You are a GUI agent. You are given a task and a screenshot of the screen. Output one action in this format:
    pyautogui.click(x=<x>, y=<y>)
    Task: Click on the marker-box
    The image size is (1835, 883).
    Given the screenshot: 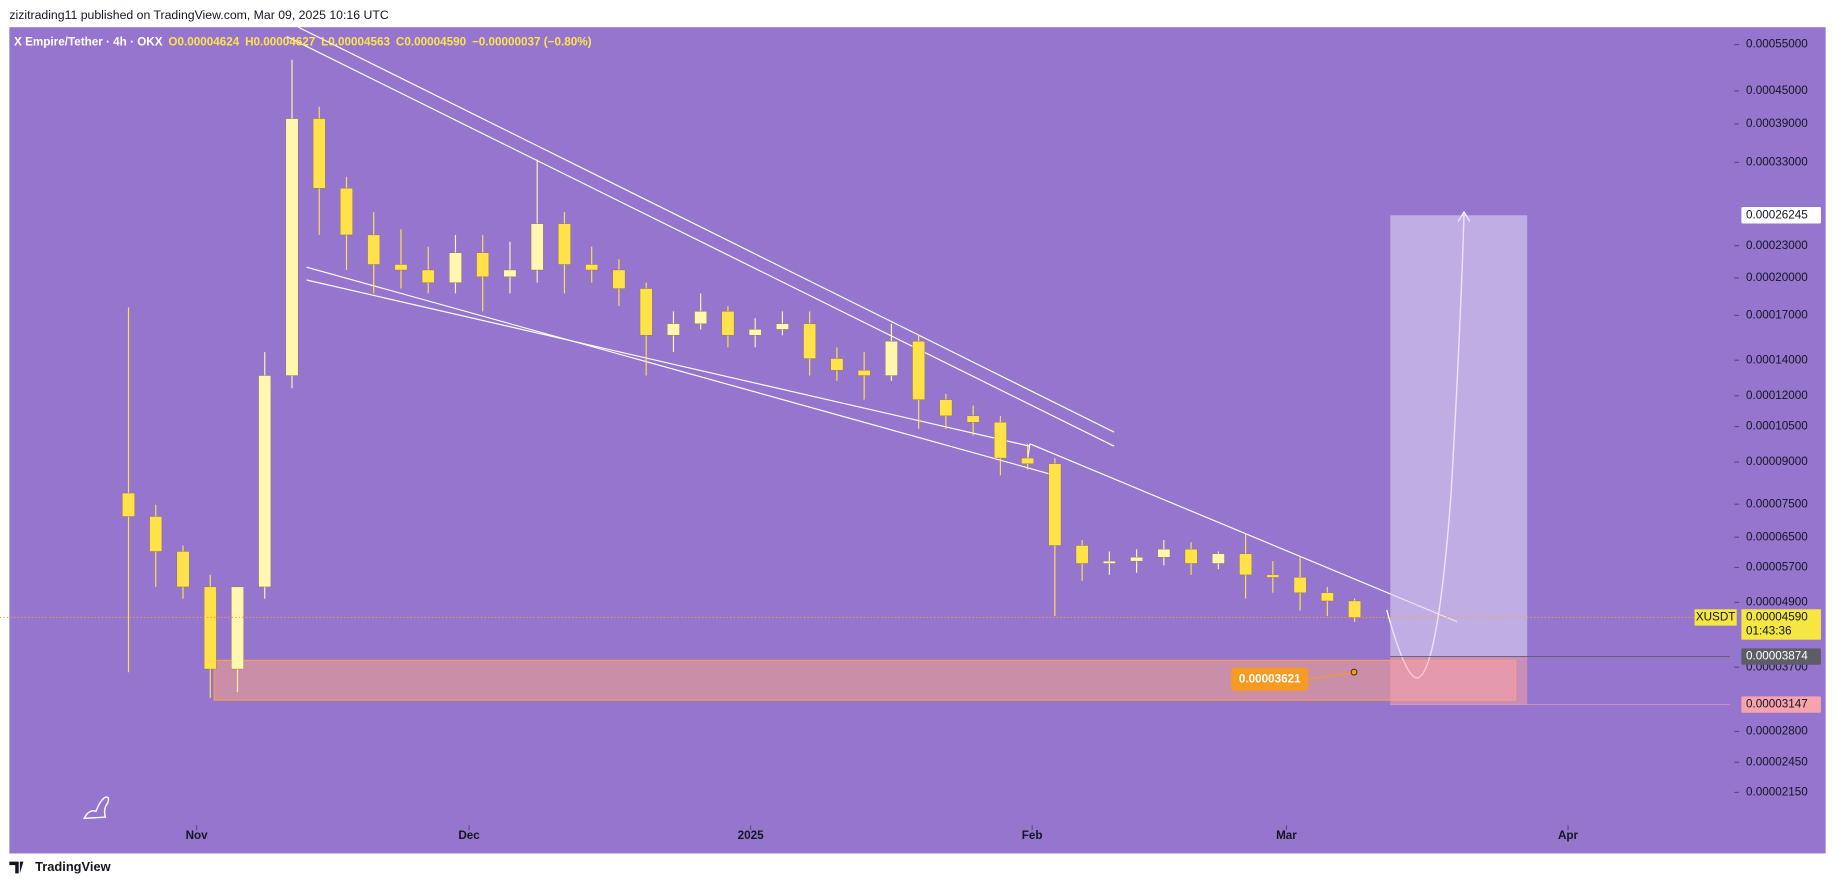 What is the action you would take?
    pyautogui.click(x=1270, y=679)
    